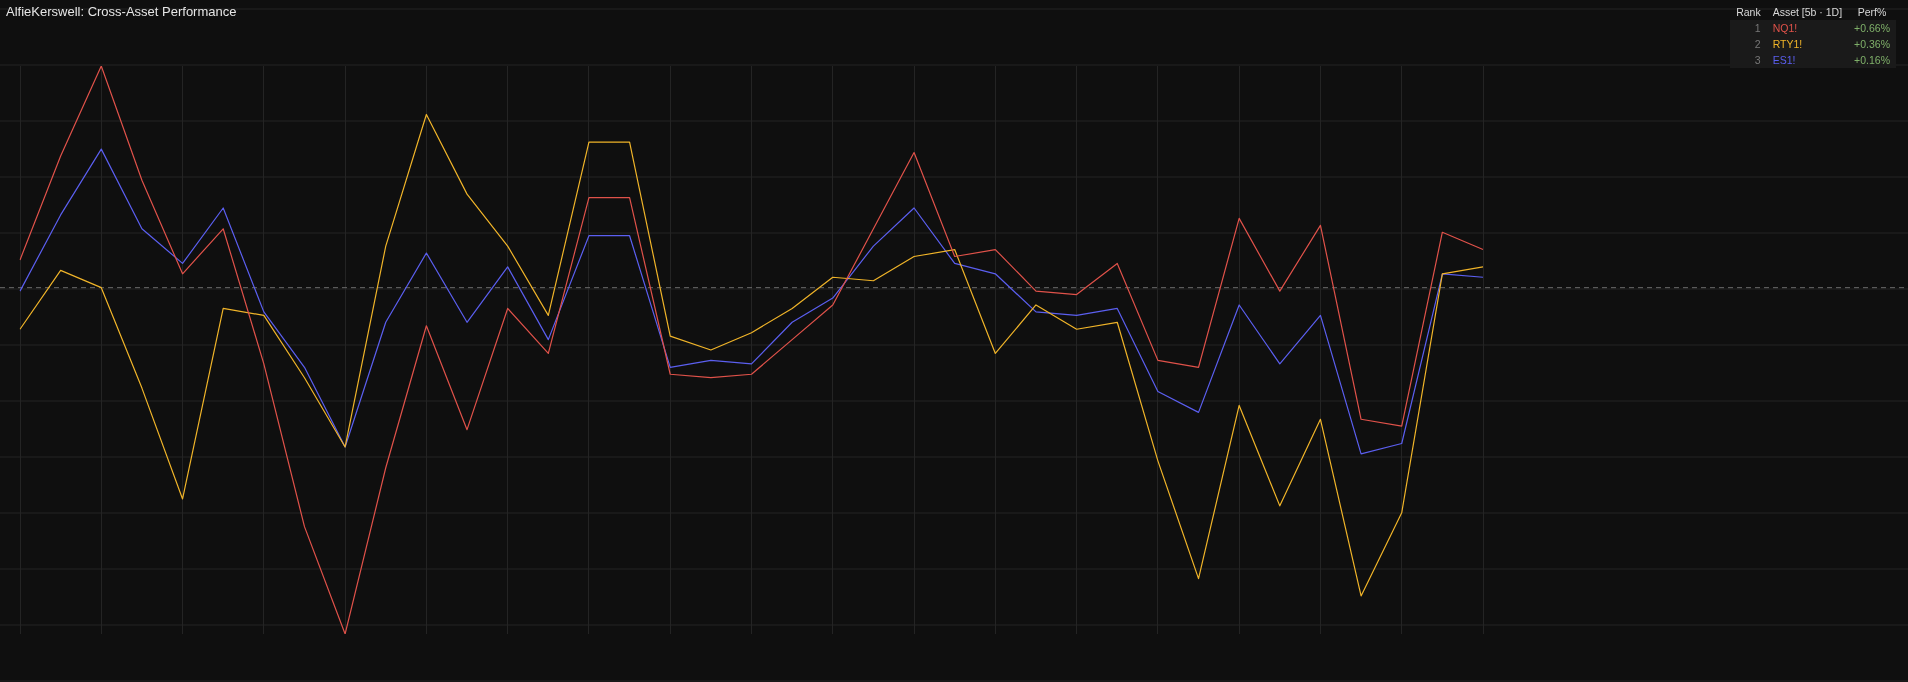 This screenshot has height=682, width=1908. I want to click on text: 3, so click(1757, 60).